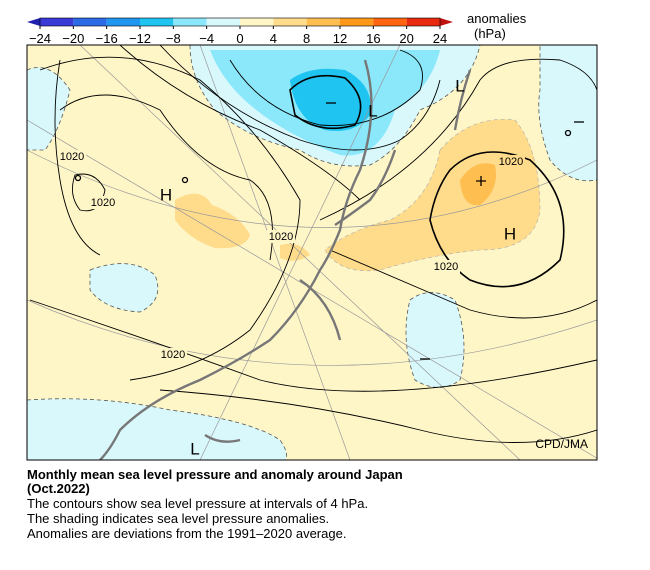 This screenshot has width=650, height=570. Describe the element at coordinates (40, 38) in the screenshot. I see `colorbar-tick-label: −24` at that location.